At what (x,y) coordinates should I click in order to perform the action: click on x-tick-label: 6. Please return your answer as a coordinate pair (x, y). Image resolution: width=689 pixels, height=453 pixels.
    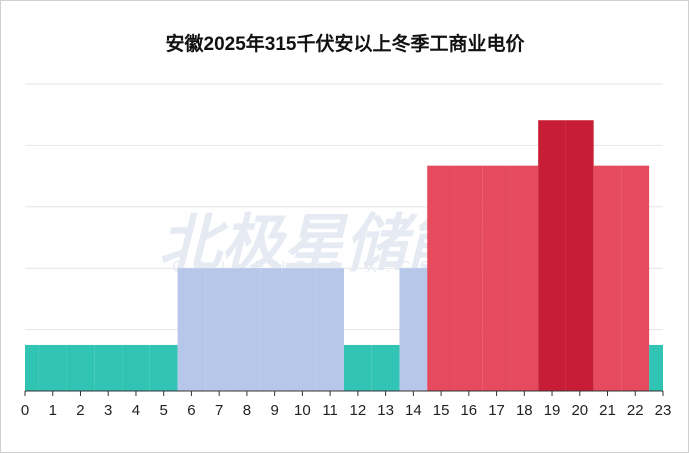
    Looking at the image, I should click on (191, 410).